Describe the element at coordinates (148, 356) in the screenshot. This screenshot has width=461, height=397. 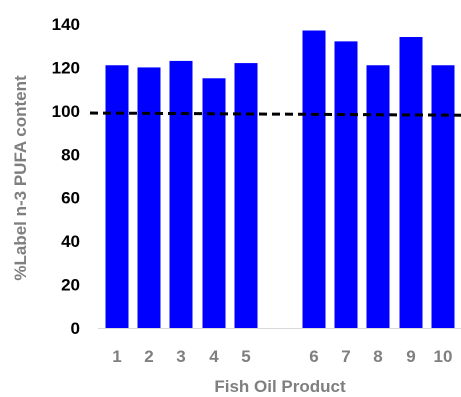
I see `x-tick-label: 2` at that location.